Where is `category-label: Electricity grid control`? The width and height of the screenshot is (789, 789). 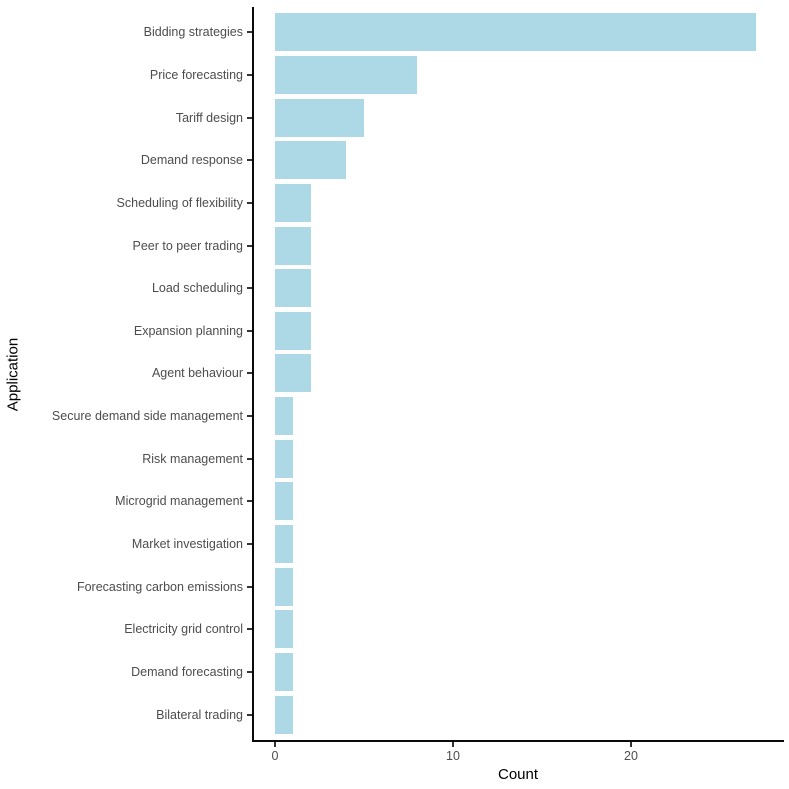
category-label: Electricity grid control is located at coordinates (183, 629).